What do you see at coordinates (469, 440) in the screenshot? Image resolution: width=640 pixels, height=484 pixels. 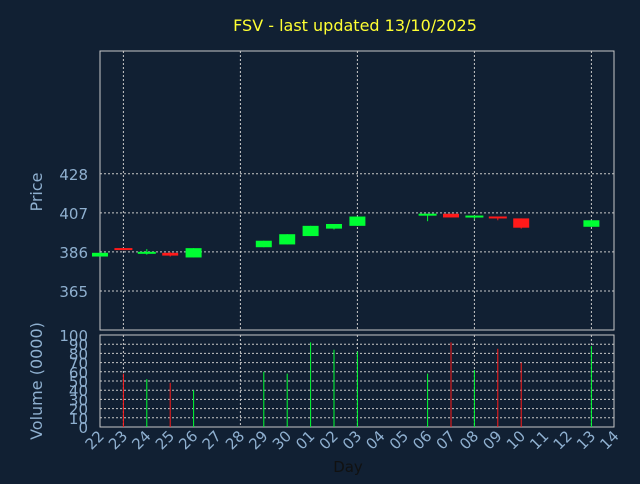 I see `day-tick-label: 08` at bounding box center [469, 440].